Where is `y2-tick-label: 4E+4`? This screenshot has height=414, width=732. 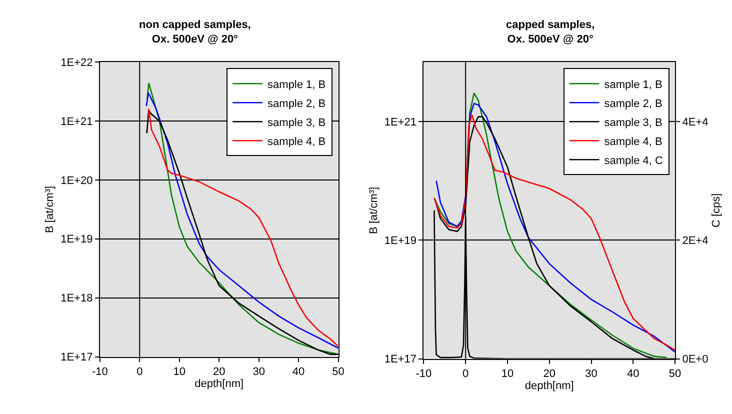
y2-tick-label: 4E+4 is located at coordinates (695, 122).